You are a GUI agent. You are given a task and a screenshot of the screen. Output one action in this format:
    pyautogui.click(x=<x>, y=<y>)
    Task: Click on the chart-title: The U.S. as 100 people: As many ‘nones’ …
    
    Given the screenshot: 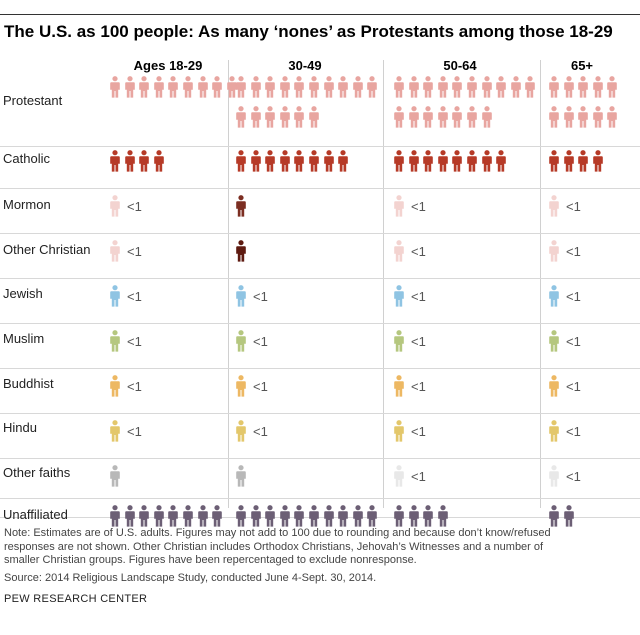 What is the action you would take?
    pyautogui.click(x=308, y=31)
    